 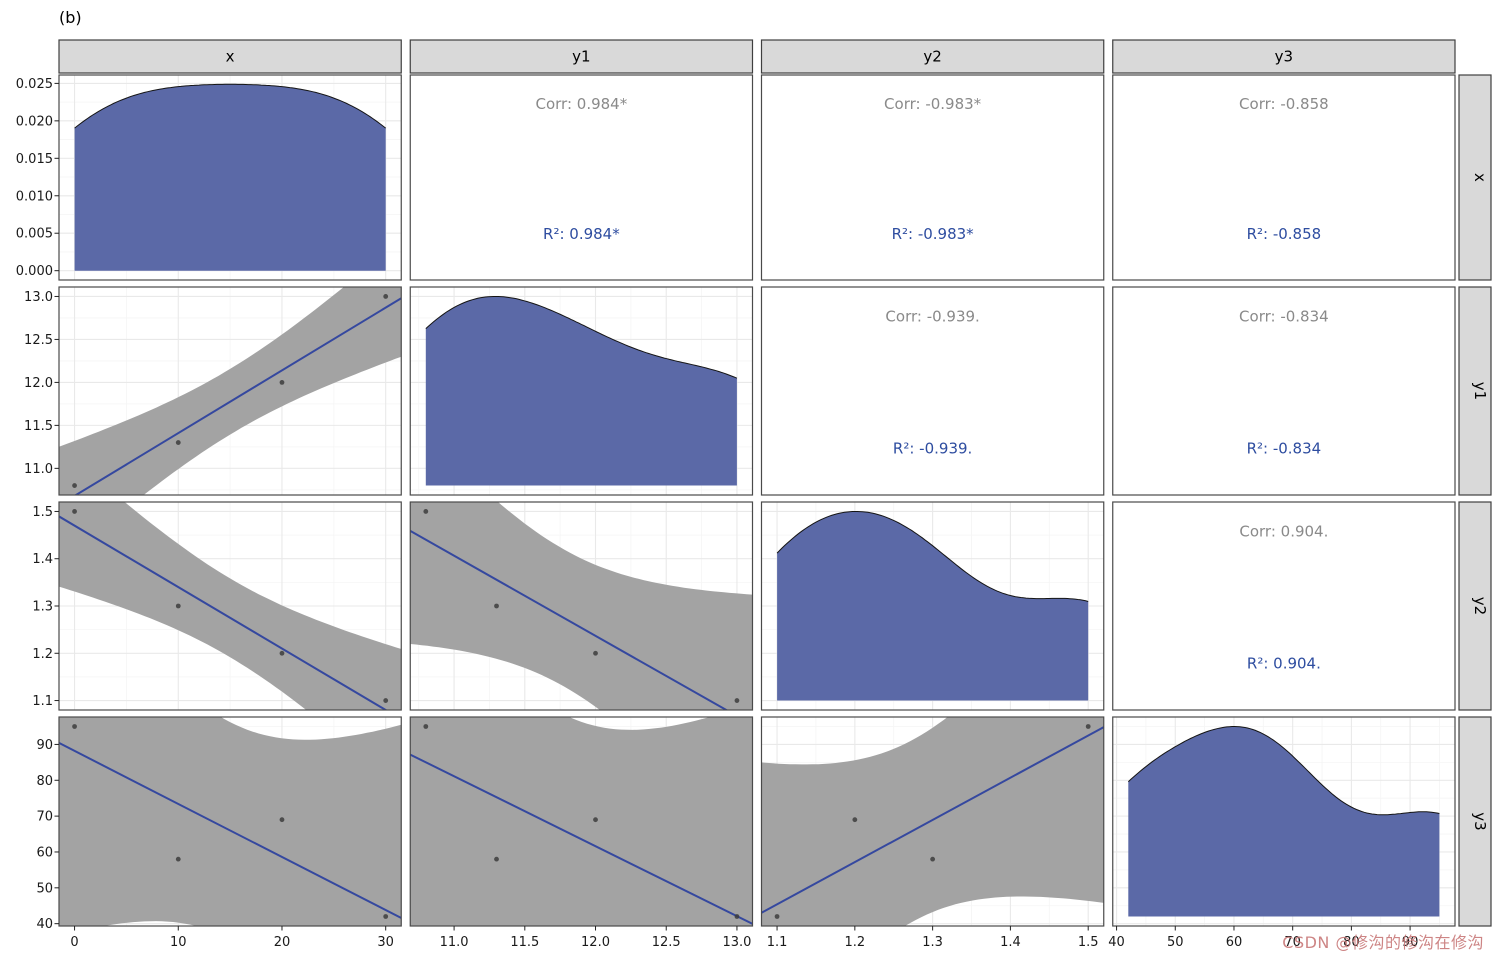 I want to click on panel-y3-y2, so click(x=932, y=821).